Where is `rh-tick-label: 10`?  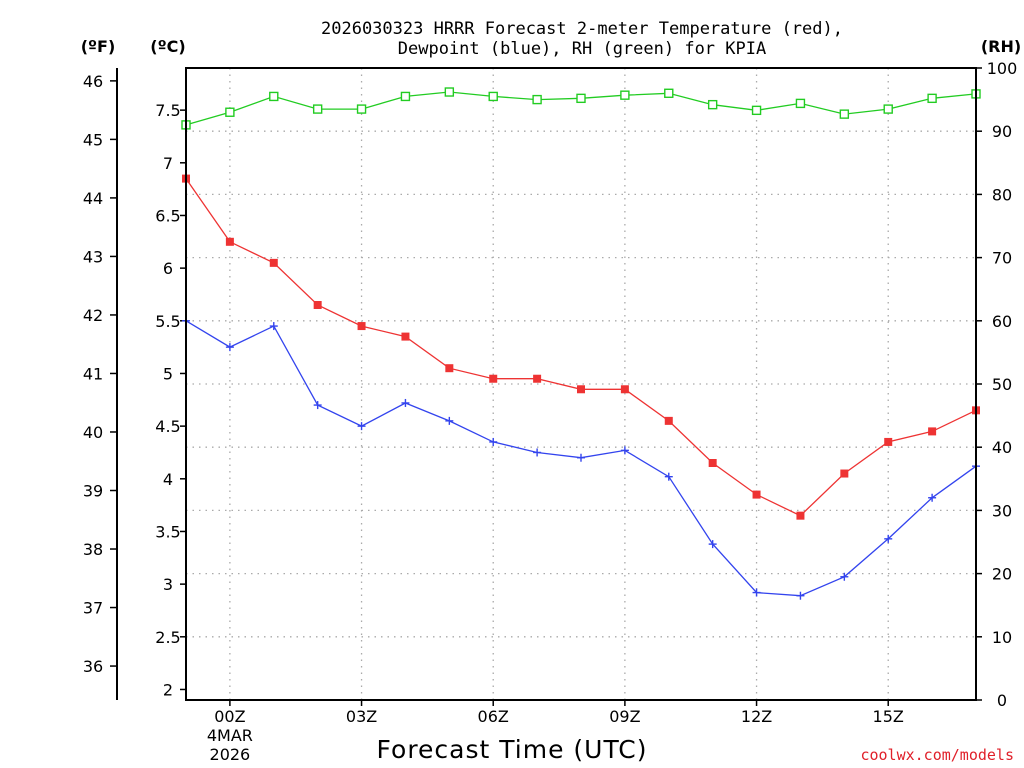
rh-tick-label: 10 is located at coordinates (1002, 637).